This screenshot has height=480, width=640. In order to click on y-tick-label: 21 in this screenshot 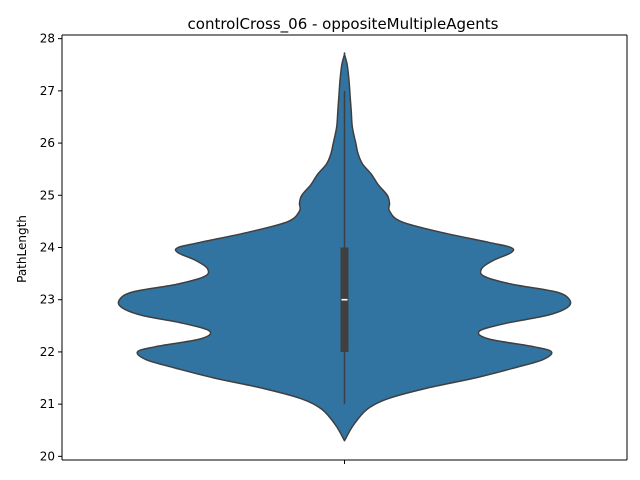, I will do `click(47, 404)`.